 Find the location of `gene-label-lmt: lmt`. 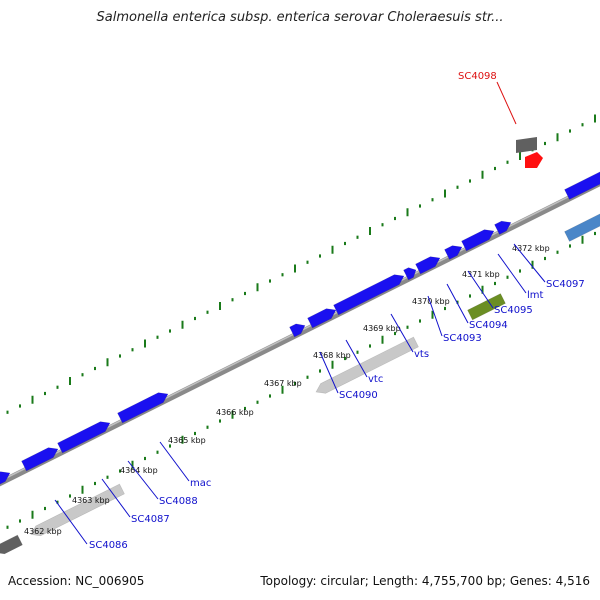

gene-label-lmt: lmt is located at coordinates (535, 295).